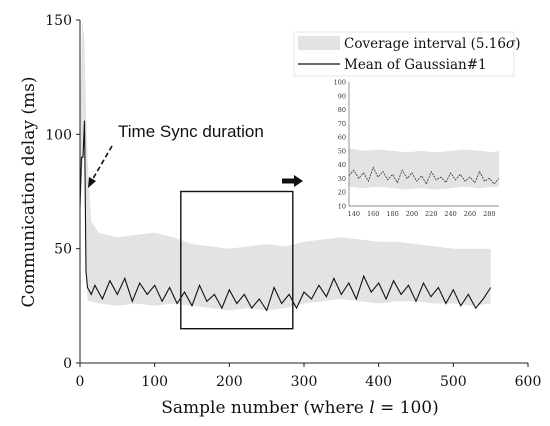  What do you see at coordinates (92, 182) in the screenshot?
I see `time-sync-arrowhead` at bounding box center [92, 182].